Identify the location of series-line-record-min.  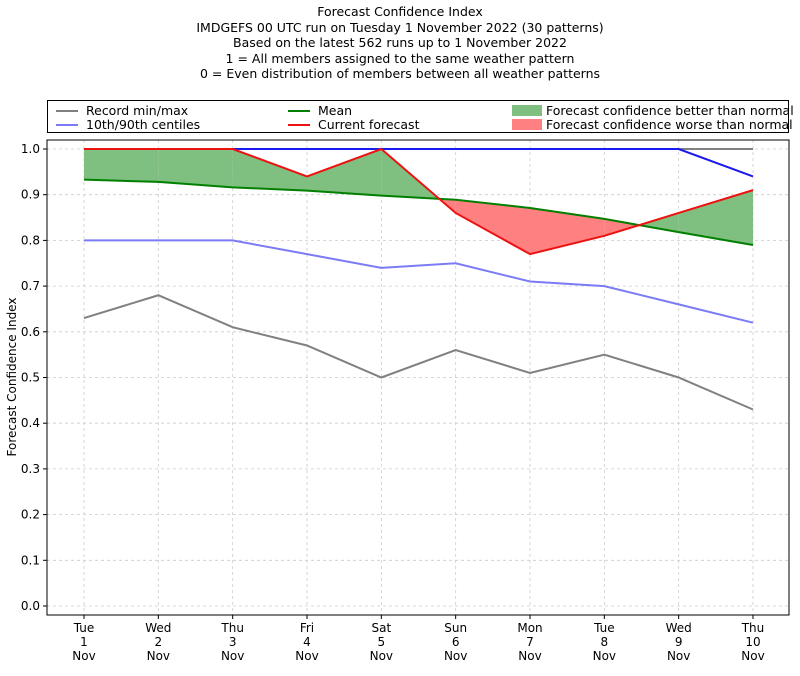
(418, 352).